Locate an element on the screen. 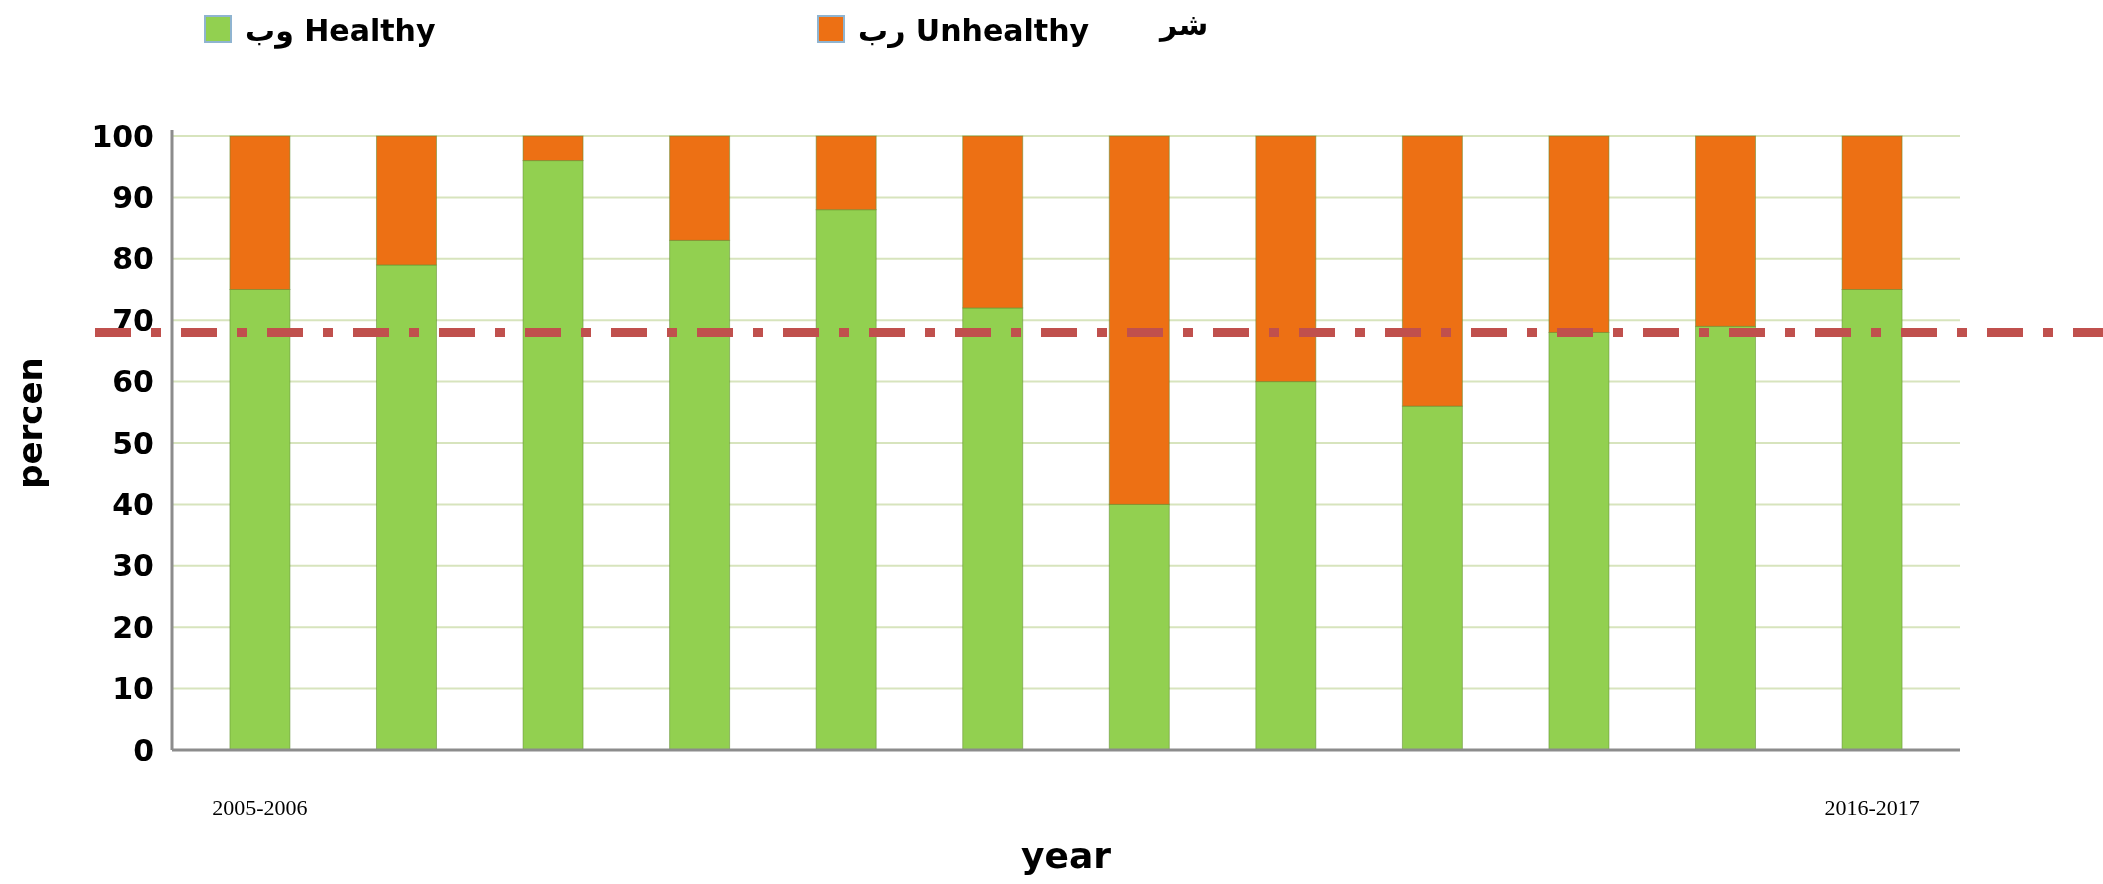 The width and height of the screenshot is (2103, 884). y-tick-label: 20 is located at coordinates (133, 627).